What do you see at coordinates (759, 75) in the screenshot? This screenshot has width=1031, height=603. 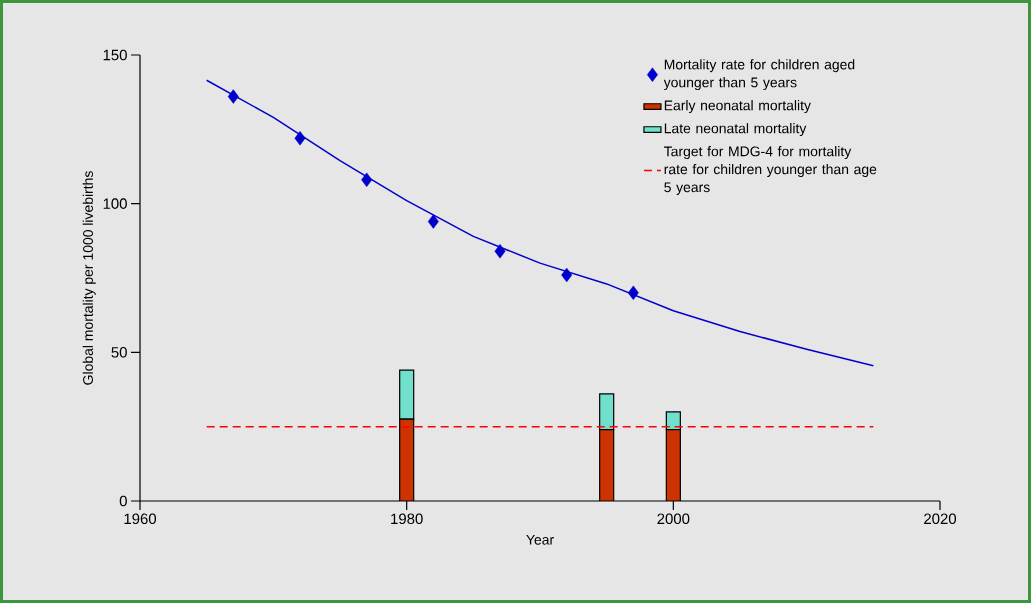 I see `legend-label: Mortality rate for children aged younger than 5 years` at bounding box center [759, 75].